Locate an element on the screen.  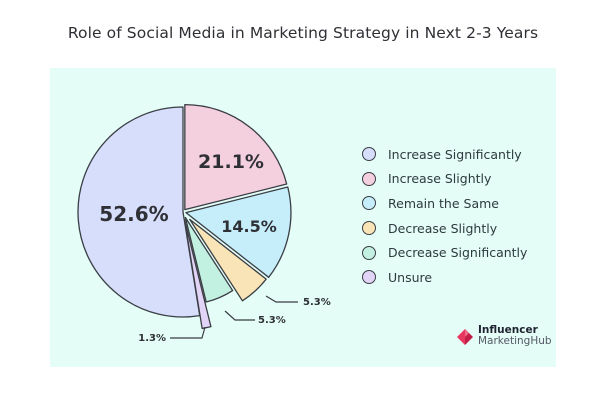
pie-slice-decrease-slightly is located at coordinates (228, 260).